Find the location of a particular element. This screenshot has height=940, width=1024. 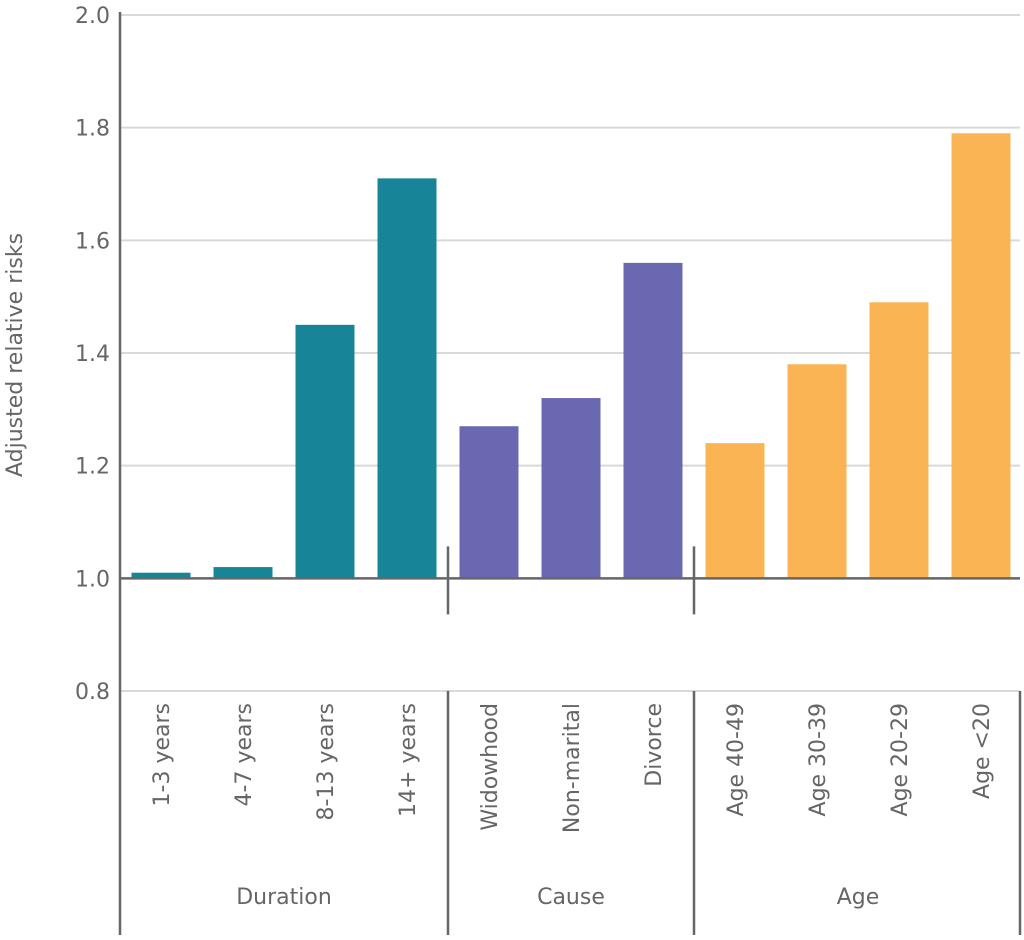

y-tick-label: 1.2 is located at coordinates (92, 467).